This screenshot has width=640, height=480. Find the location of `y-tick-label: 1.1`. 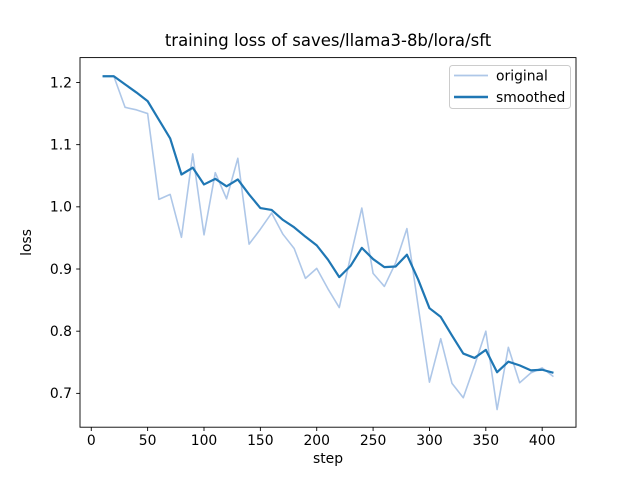

y-tick-label: 1.1 is located at coordinates (61, 145).